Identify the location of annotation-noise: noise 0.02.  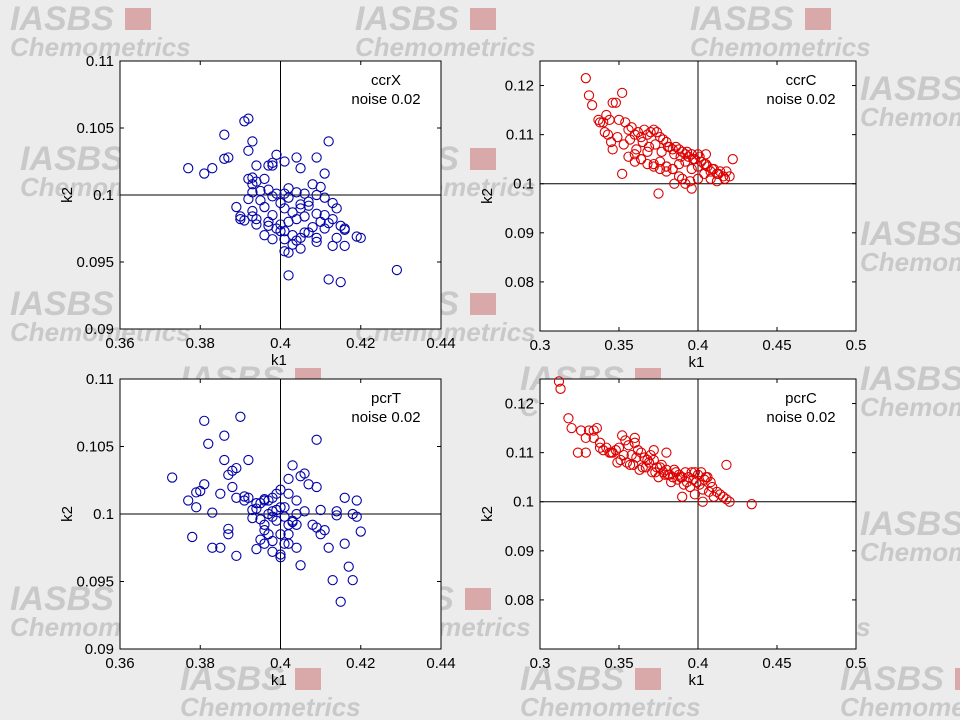
(800, 99).